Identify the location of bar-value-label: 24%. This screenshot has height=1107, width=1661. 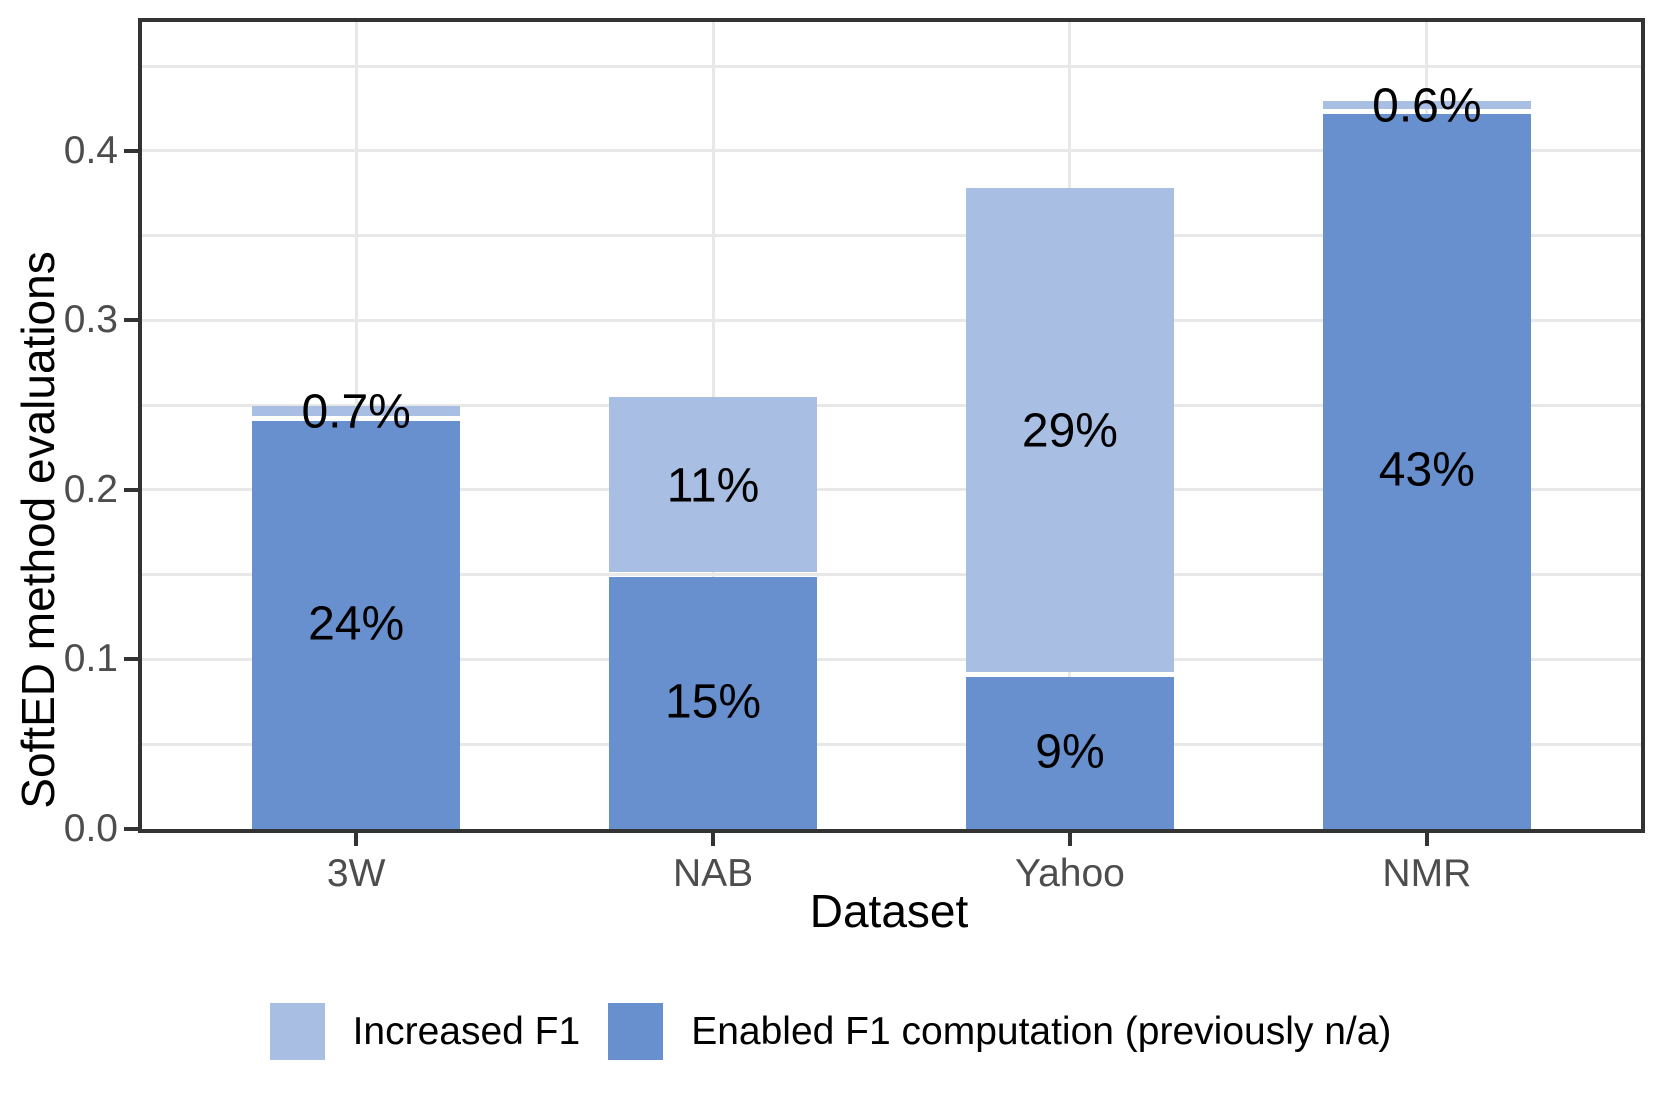
(356, 624).